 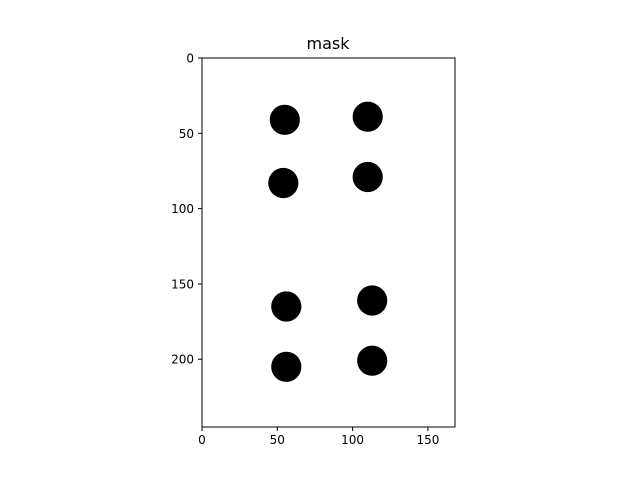 I want to click on x-tick-label-50: 50, so click(x=277, y=440).